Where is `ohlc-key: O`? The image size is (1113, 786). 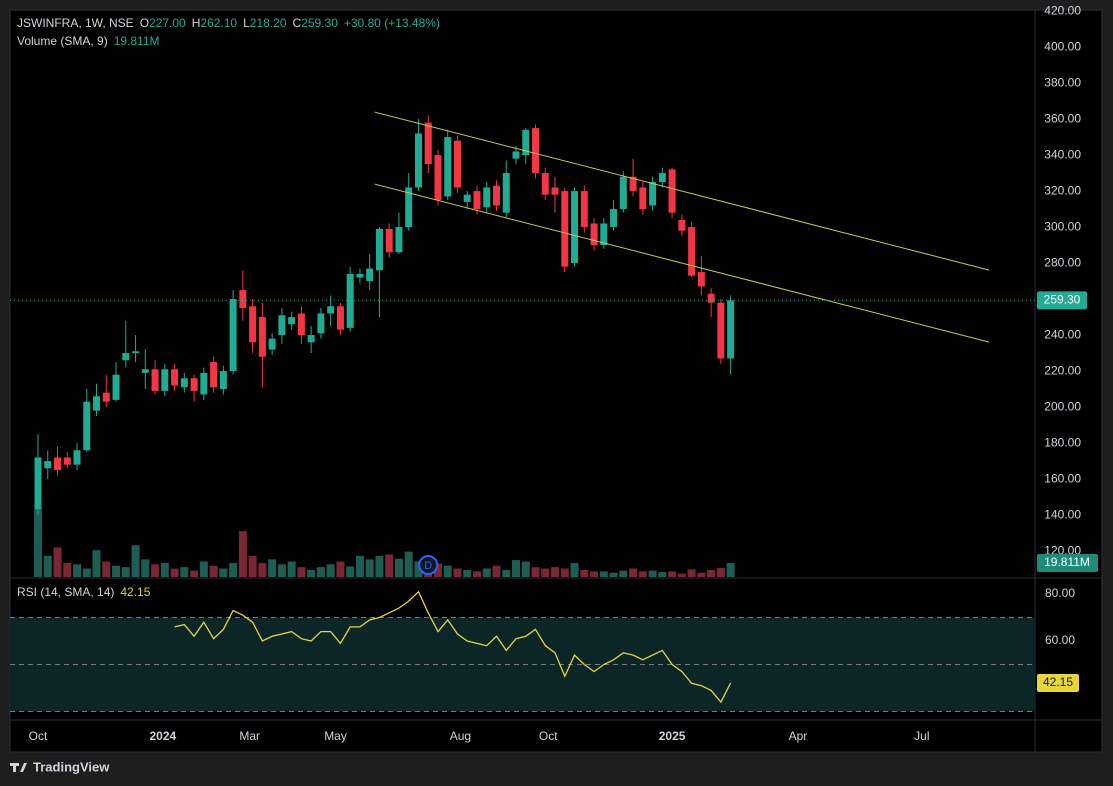 ohlc-key: O is located at coordinates (144, 23).